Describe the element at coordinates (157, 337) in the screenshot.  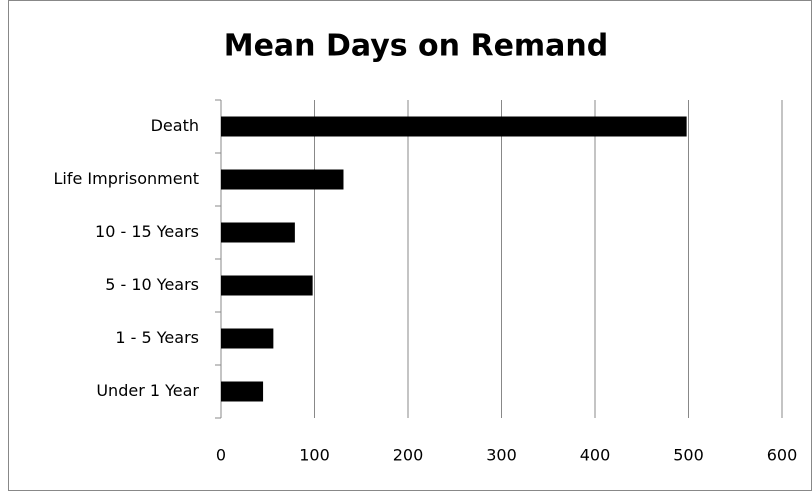
I see `y-tick-label: 1 - 5 Years` at that location.